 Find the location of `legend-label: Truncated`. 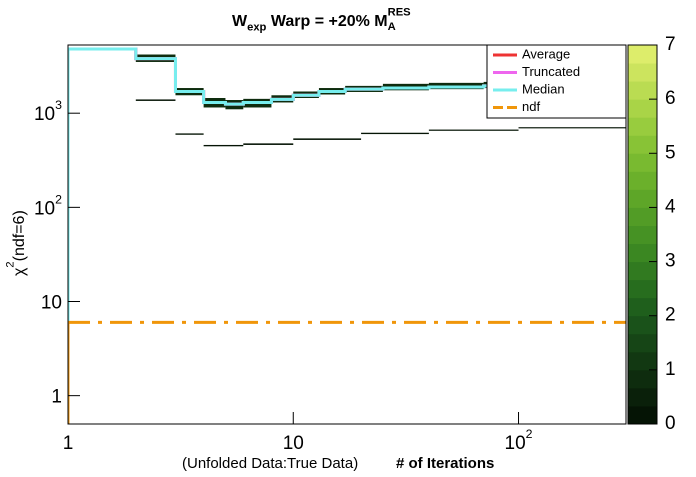

legend-label: Truncated is located at coordinates (551, 71).